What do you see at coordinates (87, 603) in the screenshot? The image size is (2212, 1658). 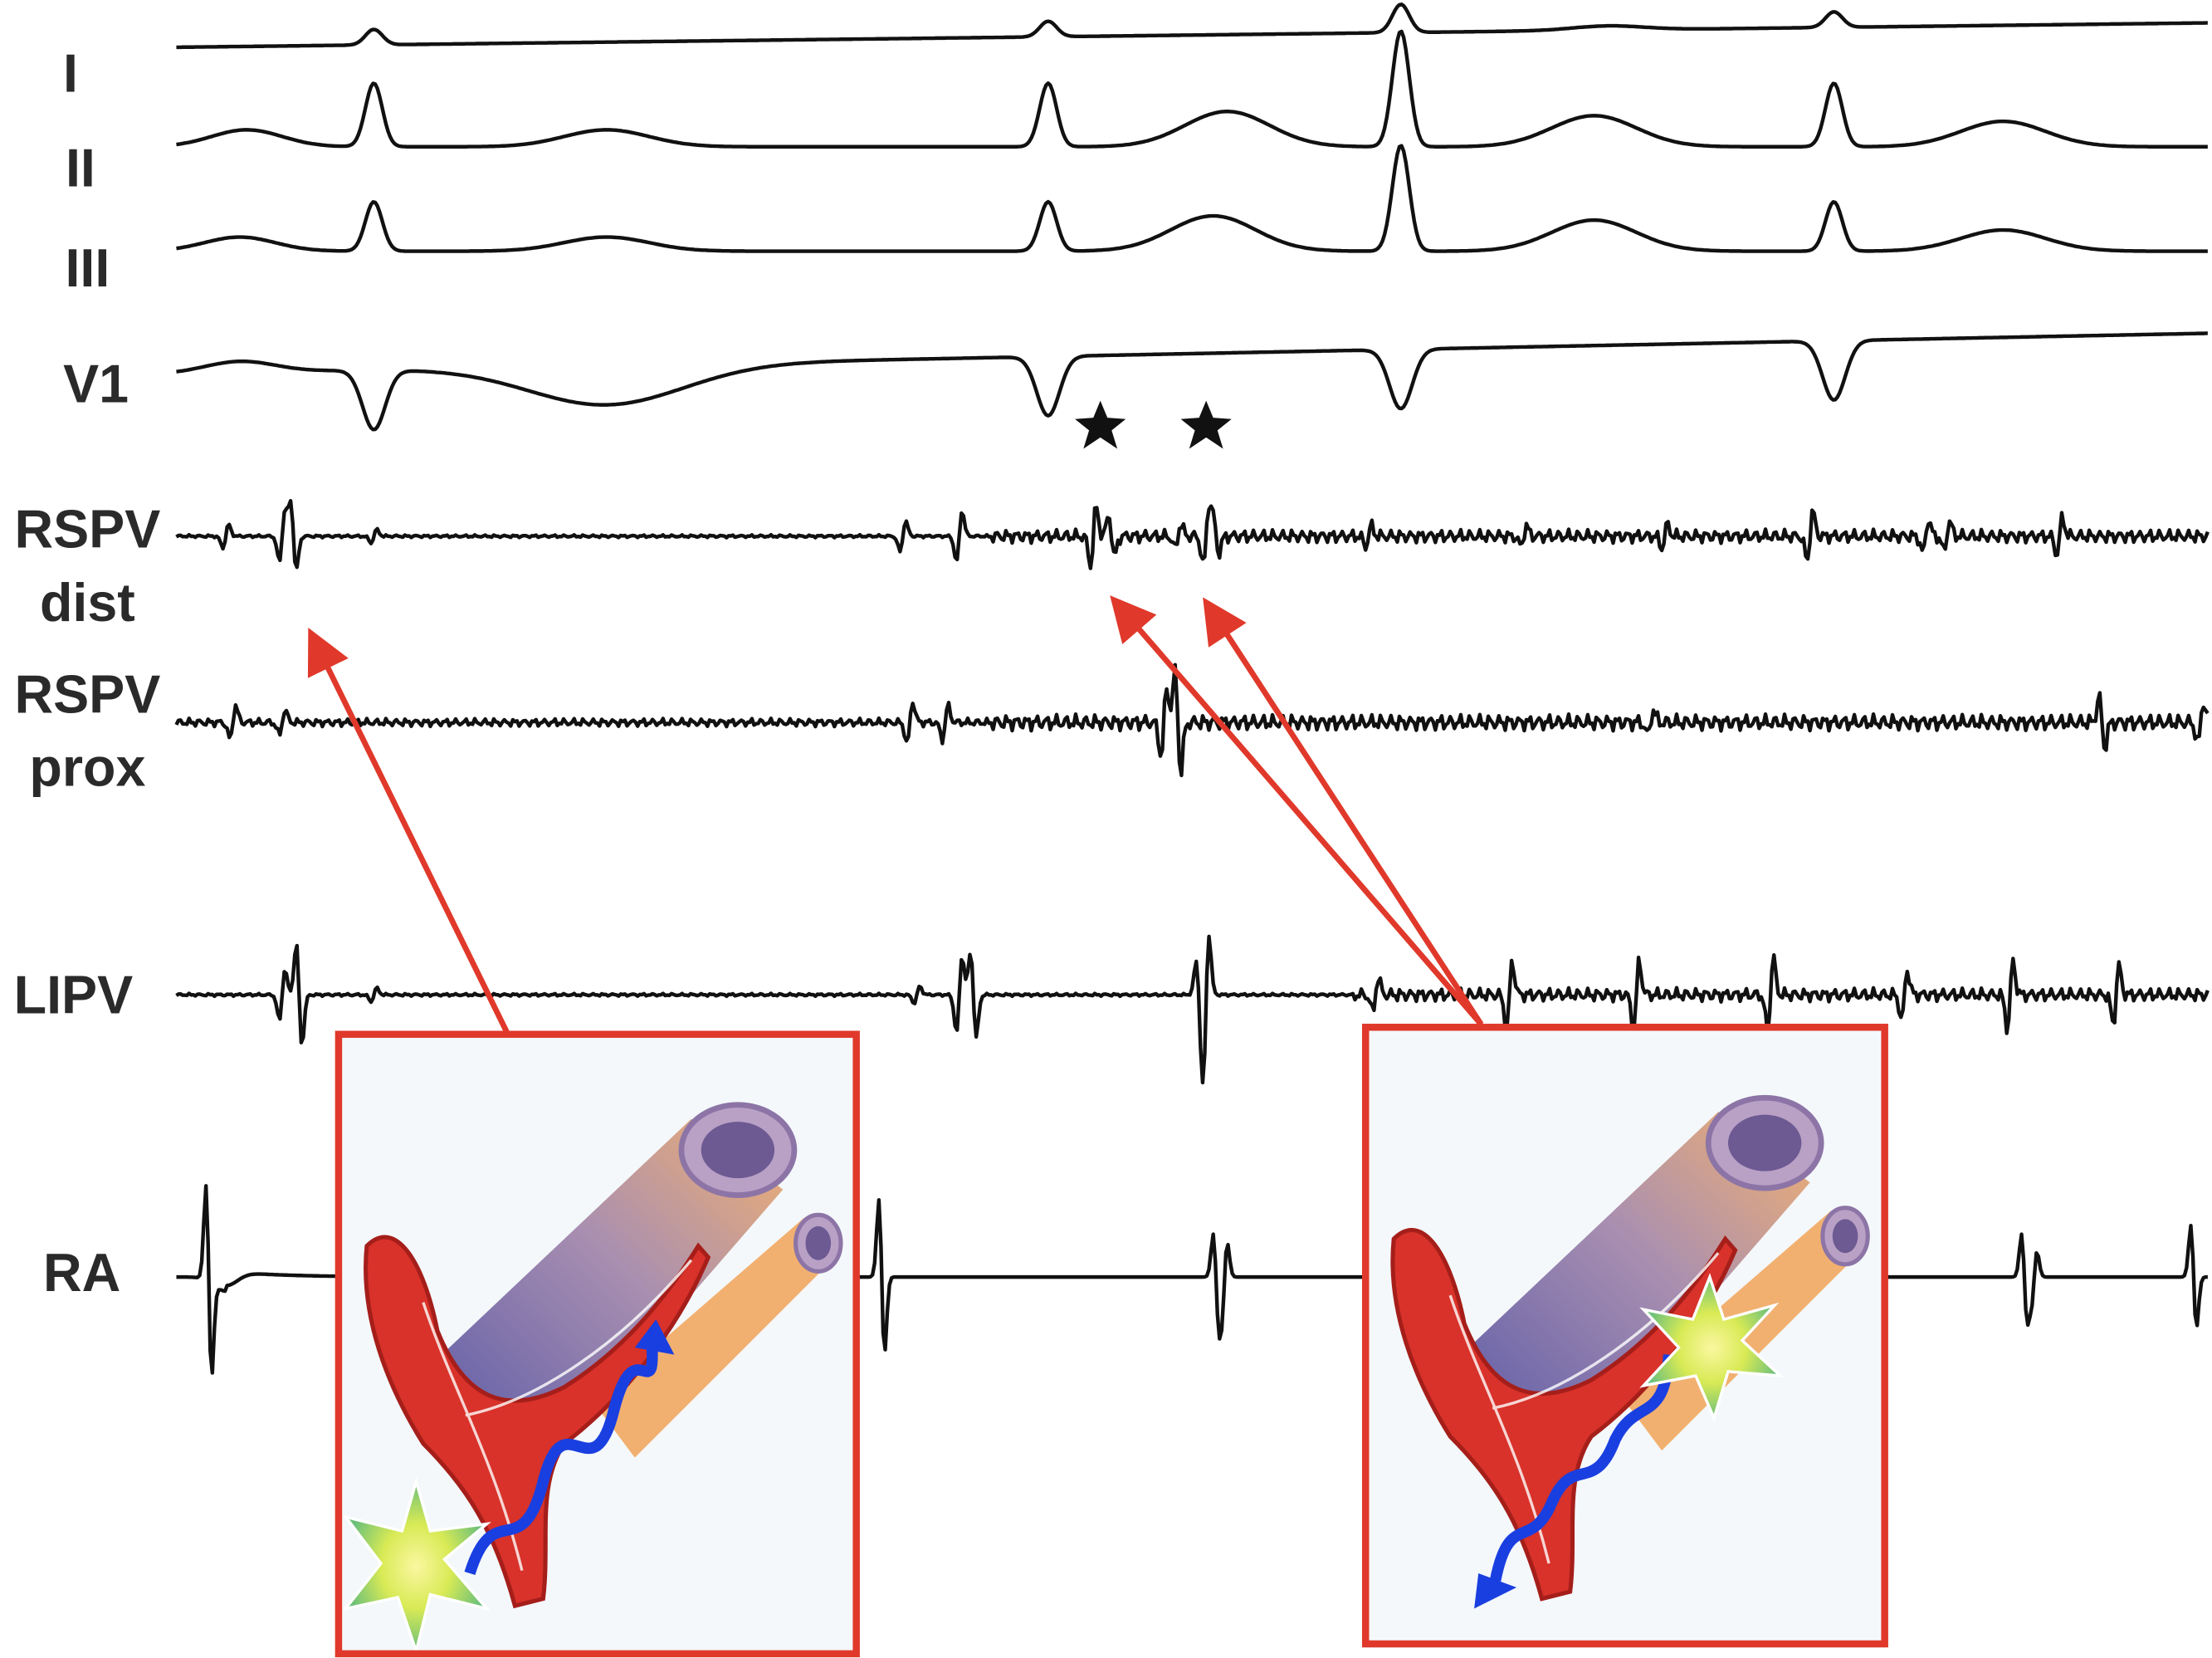 I see `lead-label: dist` at bounding box center [87, 603].